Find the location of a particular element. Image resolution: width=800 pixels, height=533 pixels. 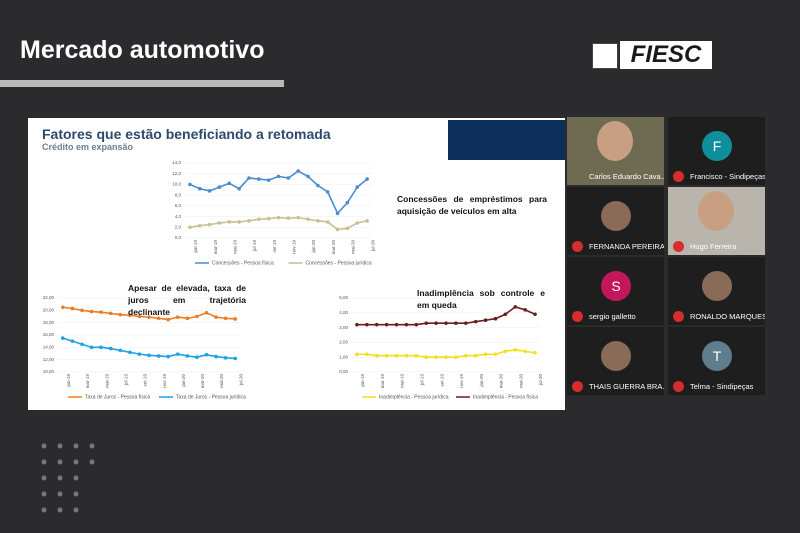

x-tick-label: jul-20 is located at coordinates (372, 246).